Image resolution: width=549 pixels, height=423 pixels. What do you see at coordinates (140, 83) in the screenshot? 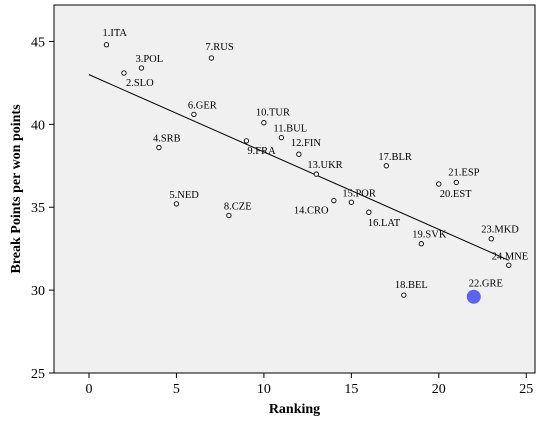
I see `data-point-label: 2.SLO` at bounding box center [140, 83].